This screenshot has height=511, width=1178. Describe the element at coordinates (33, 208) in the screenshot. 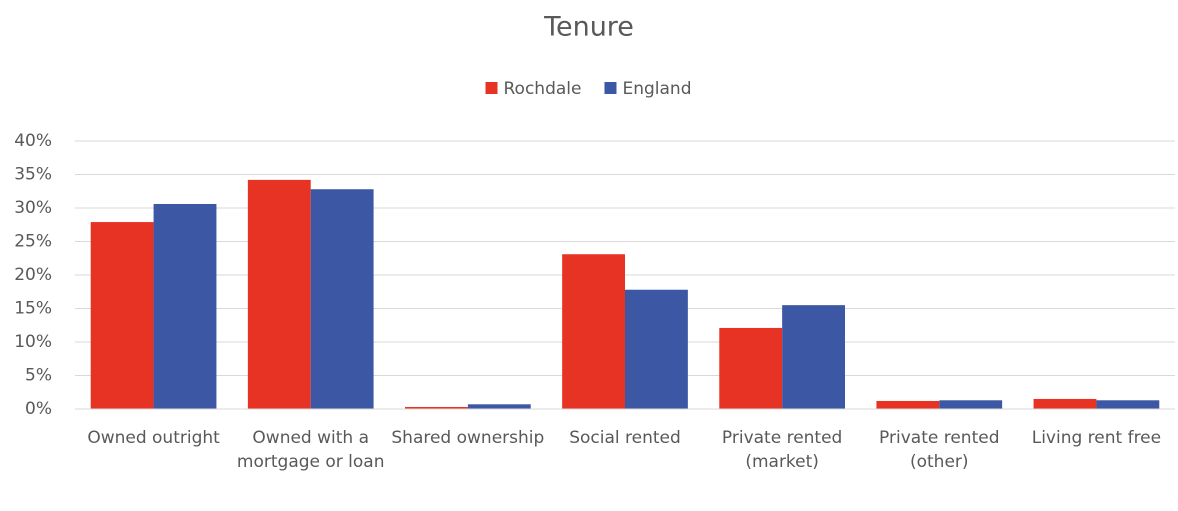

I see `y-tick-label: 30%` at that location.